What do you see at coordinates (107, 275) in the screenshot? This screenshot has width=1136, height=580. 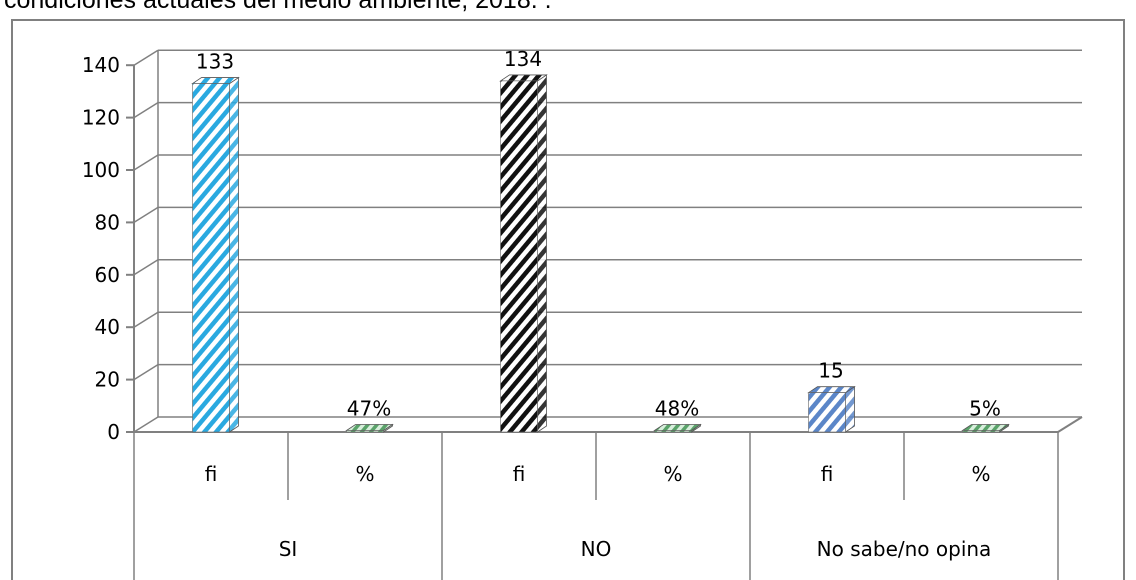 I see `y-tick-label: 60` at bounding box center [107, 275].